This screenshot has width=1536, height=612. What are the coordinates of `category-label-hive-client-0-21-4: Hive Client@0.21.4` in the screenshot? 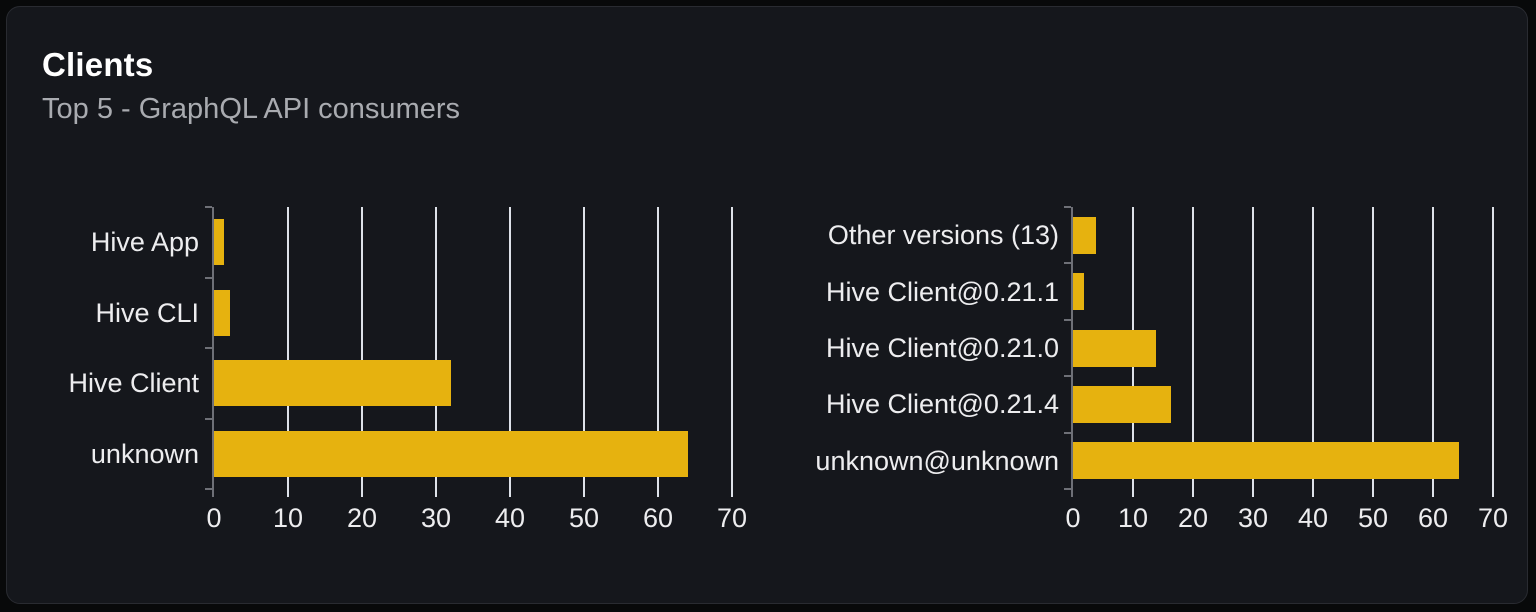 It's located at (942, 404).